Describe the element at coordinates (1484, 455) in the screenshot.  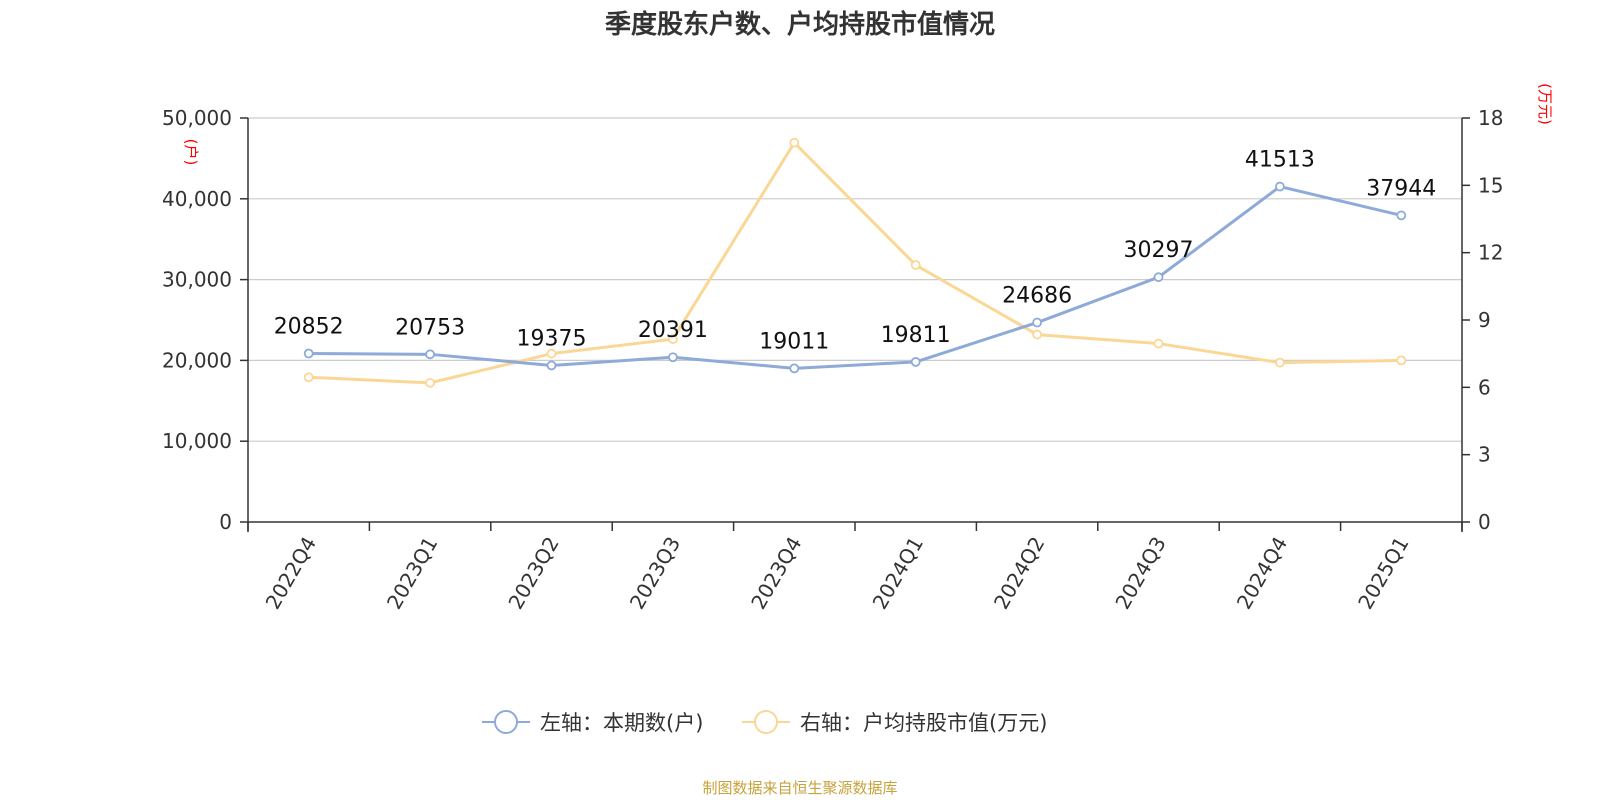
I see `right-tick-label: 3` at that location.